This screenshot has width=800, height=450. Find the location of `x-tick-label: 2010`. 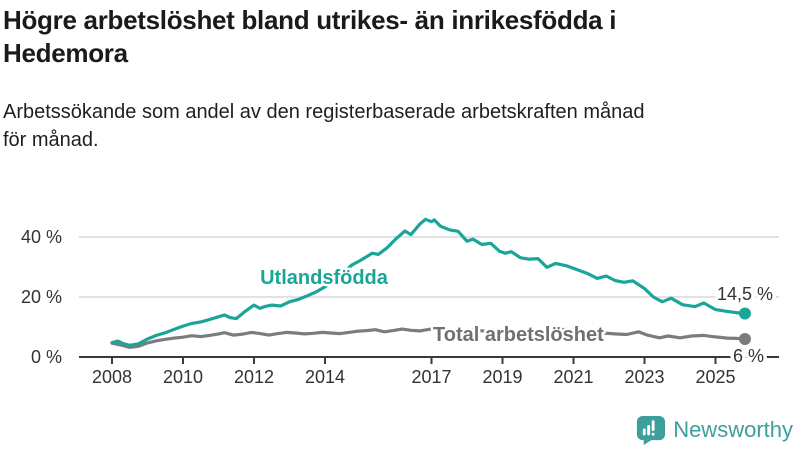

x-tick-label: 2010 is located at coordinates (183, 377).